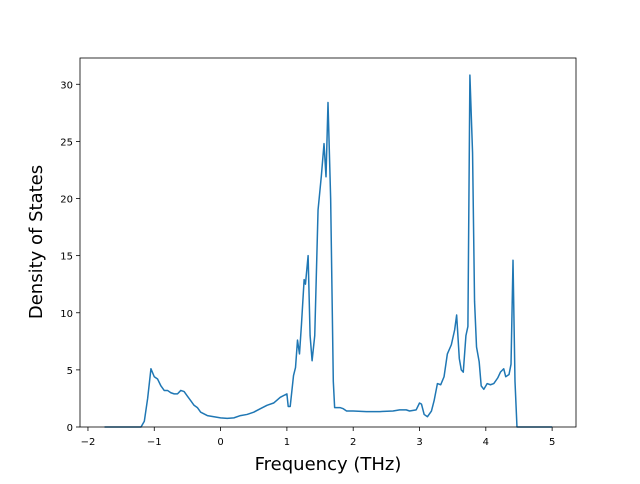  I want to click on x-tick-label: −2, so click(88, 442).